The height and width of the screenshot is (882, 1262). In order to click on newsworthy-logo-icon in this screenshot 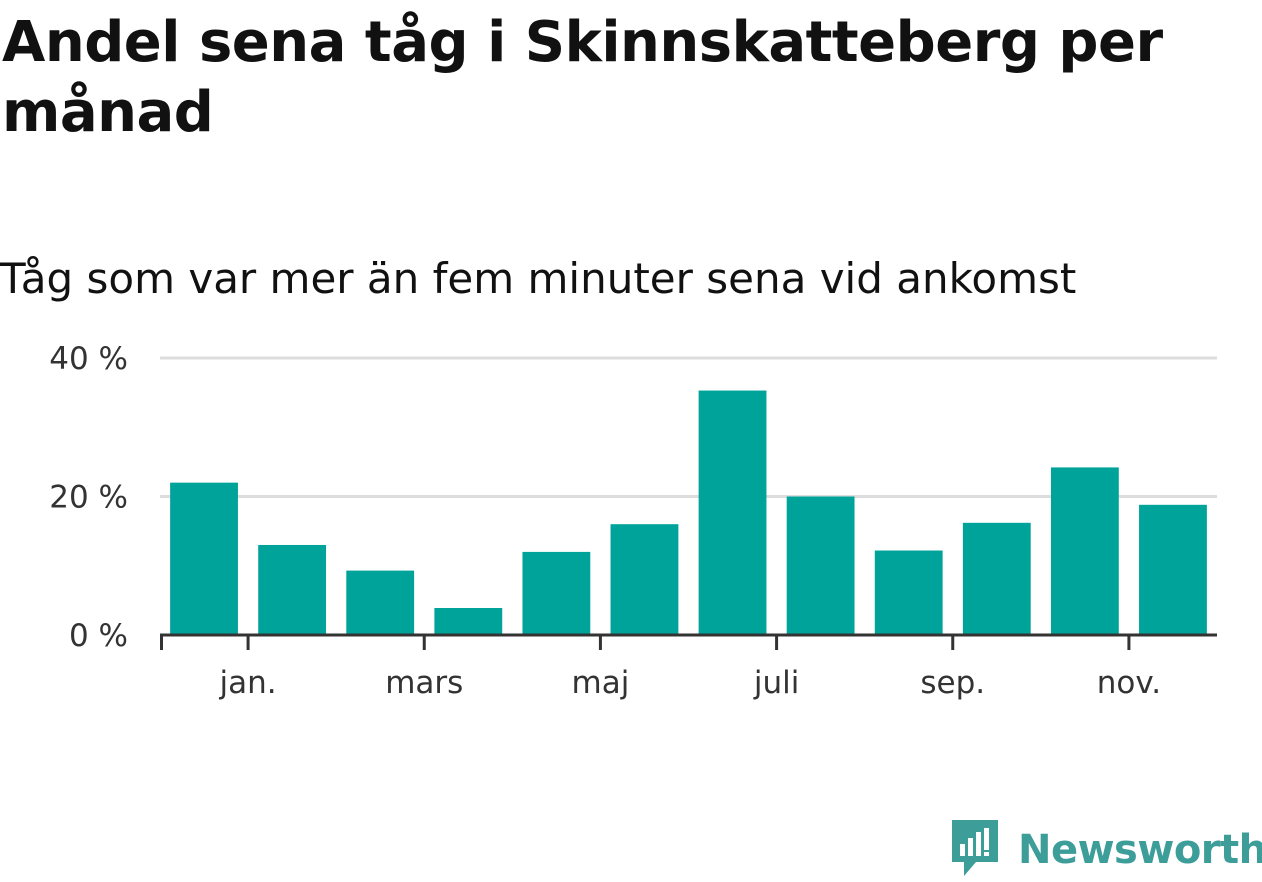, I will do `click(975, 850)`.